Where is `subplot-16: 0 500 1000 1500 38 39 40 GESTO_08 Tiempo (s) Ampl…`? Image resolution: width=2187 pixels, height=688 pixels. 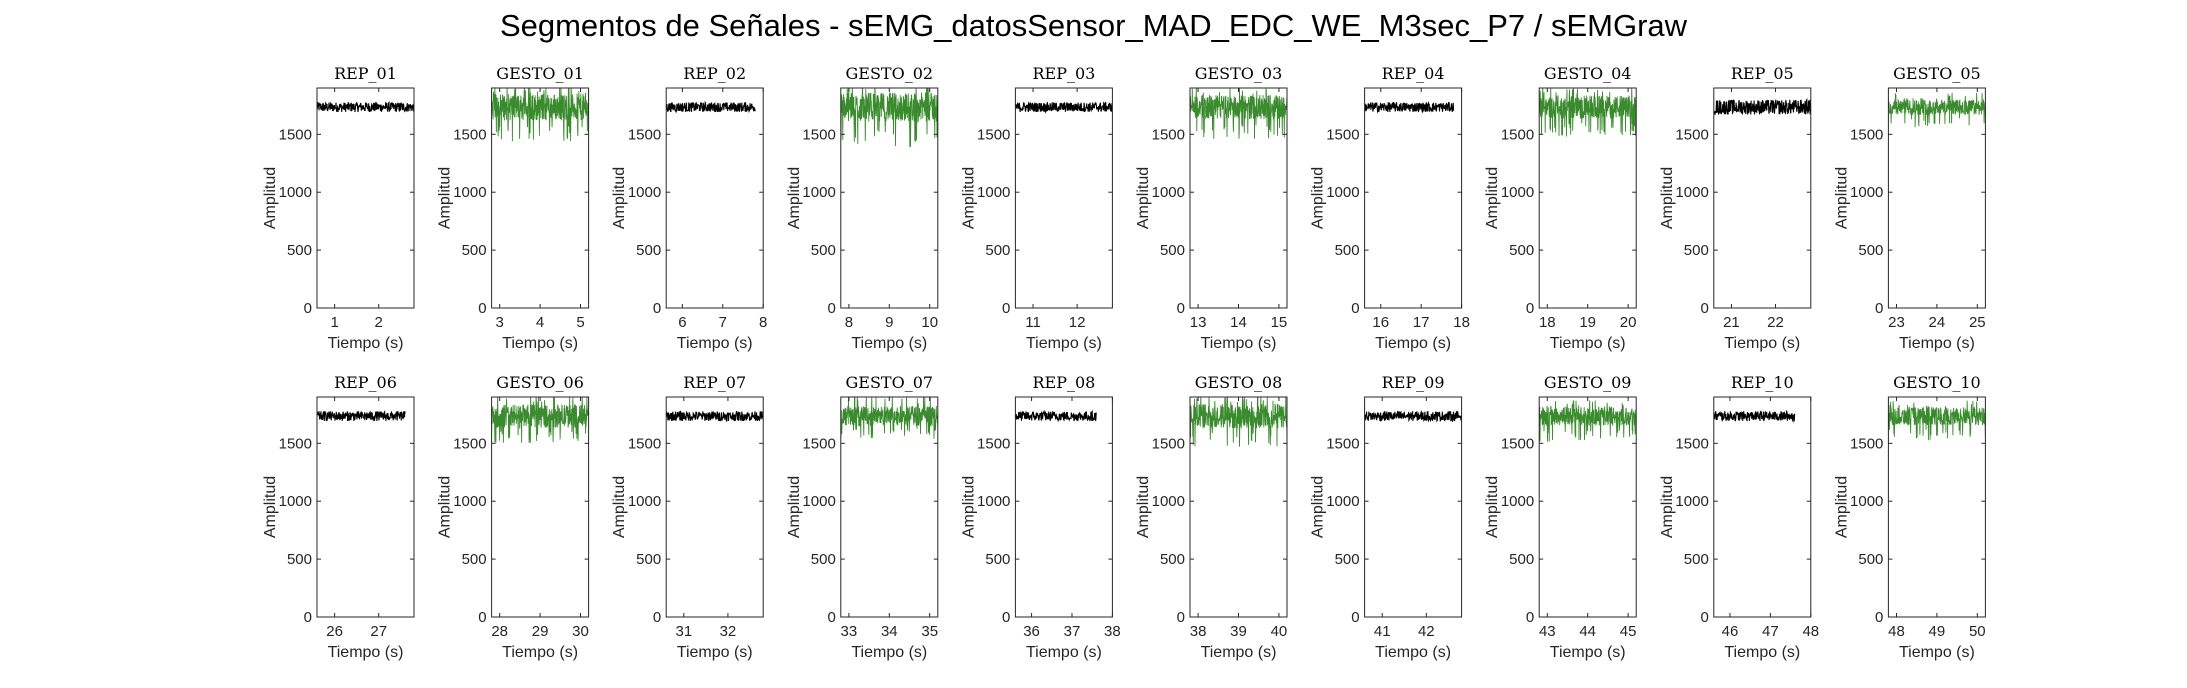 subplot-16: 0 500 1000 1500 38 39 40 GESTO_08 Tiempo (s) Ampl… is located at coordinates (1211, 517).